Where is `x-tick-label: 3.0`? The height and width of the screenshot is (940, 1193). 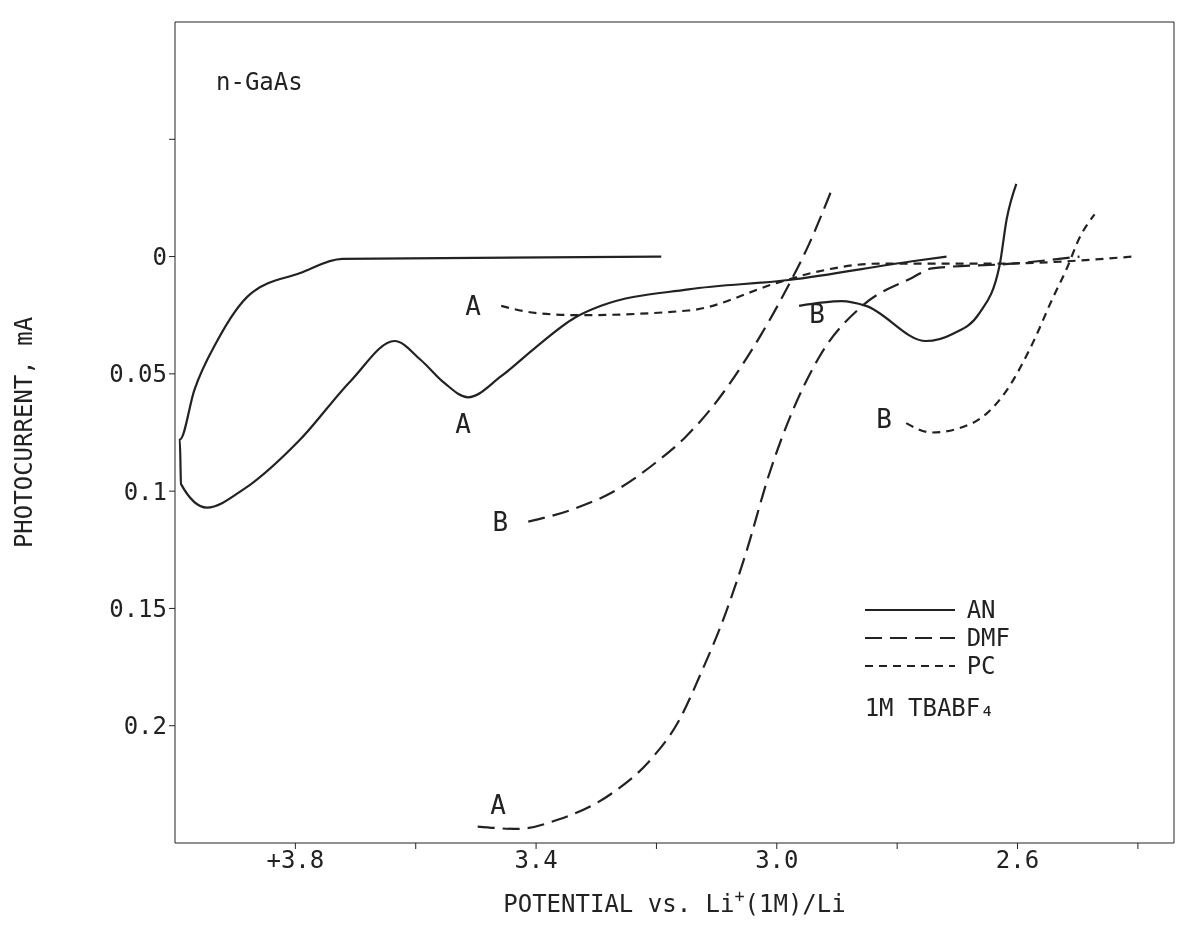 x-tick-label: 3.0 is located at coordinates (777, 860).